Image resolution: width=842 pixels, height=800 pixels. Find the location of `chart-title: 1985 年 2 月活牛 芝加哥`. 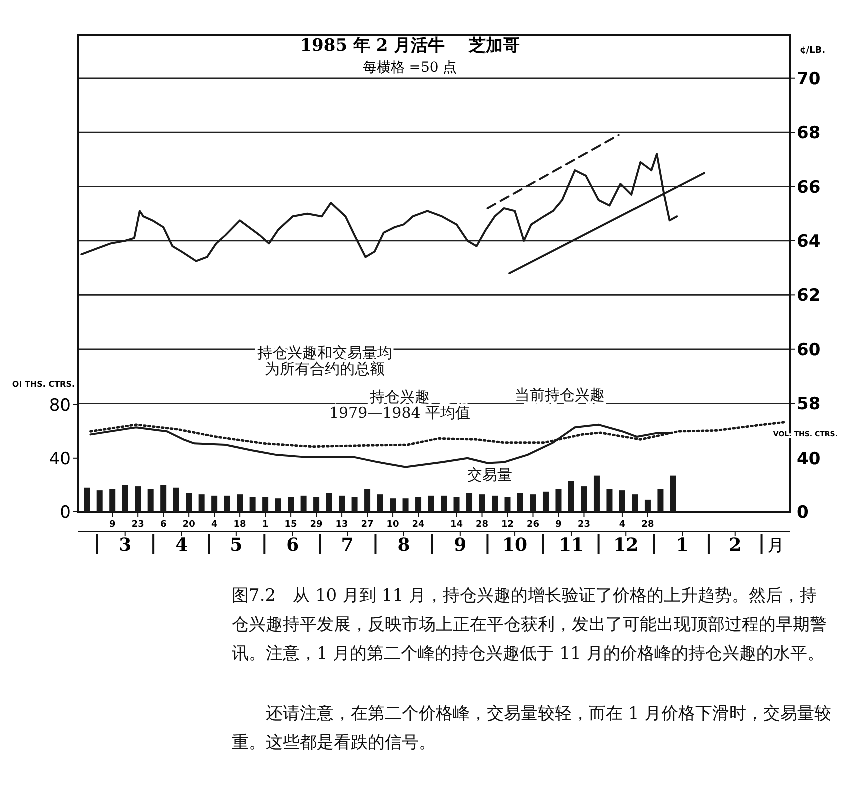

chart-title: 1985 年 2 月活牛 芝加哥 is located at coordinates (410, 46).